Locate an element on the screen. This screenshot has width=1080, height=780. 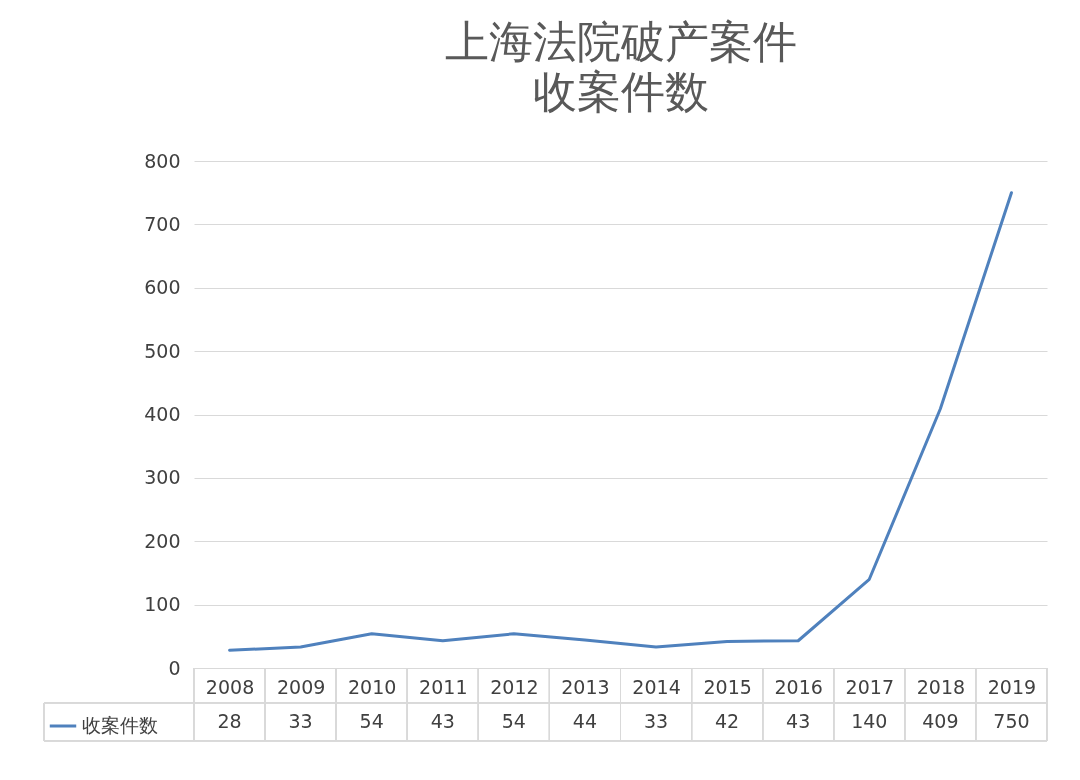
x-tick-label: 2010 is located at coordinates (372, 686).